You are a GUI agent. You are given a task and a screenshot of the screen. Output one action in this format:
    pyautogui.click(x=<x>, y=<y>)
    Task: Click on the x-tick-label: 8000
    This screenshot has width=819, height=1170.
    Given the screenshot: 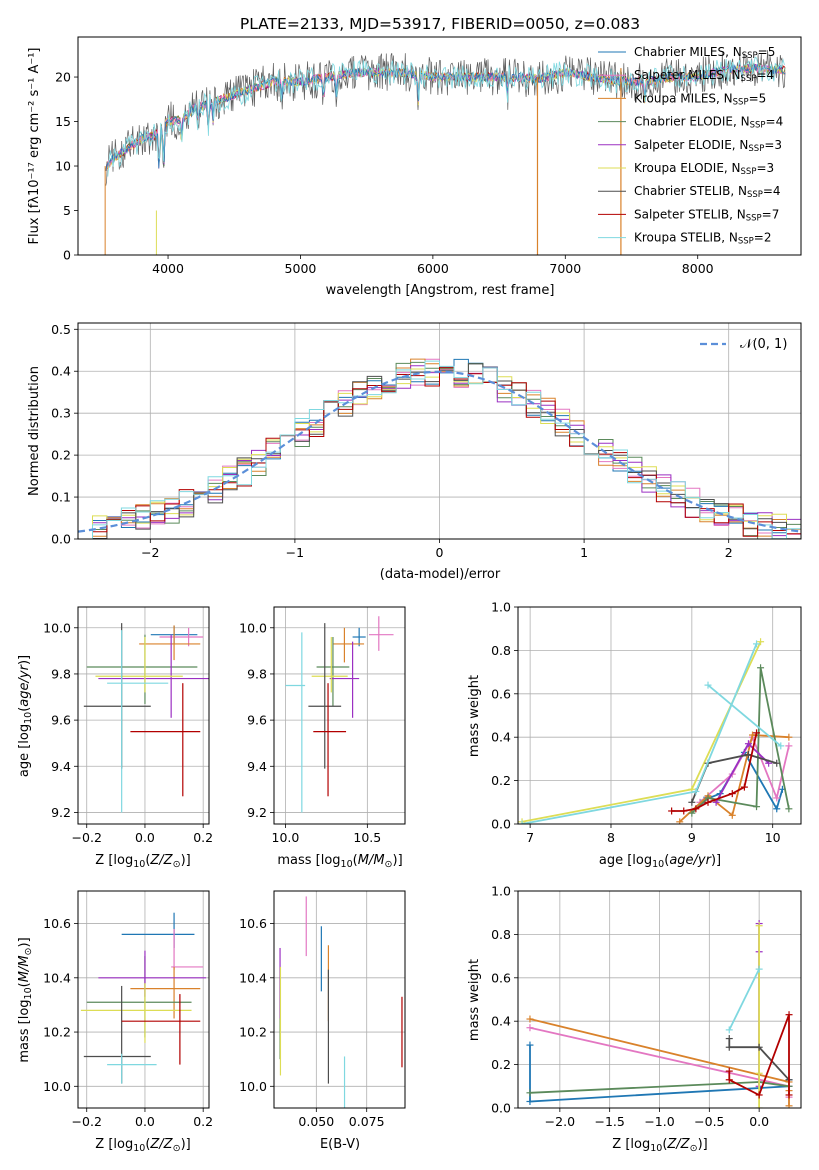 What is the action you would take?
    pyautogui.click(x=698, y=268)
    